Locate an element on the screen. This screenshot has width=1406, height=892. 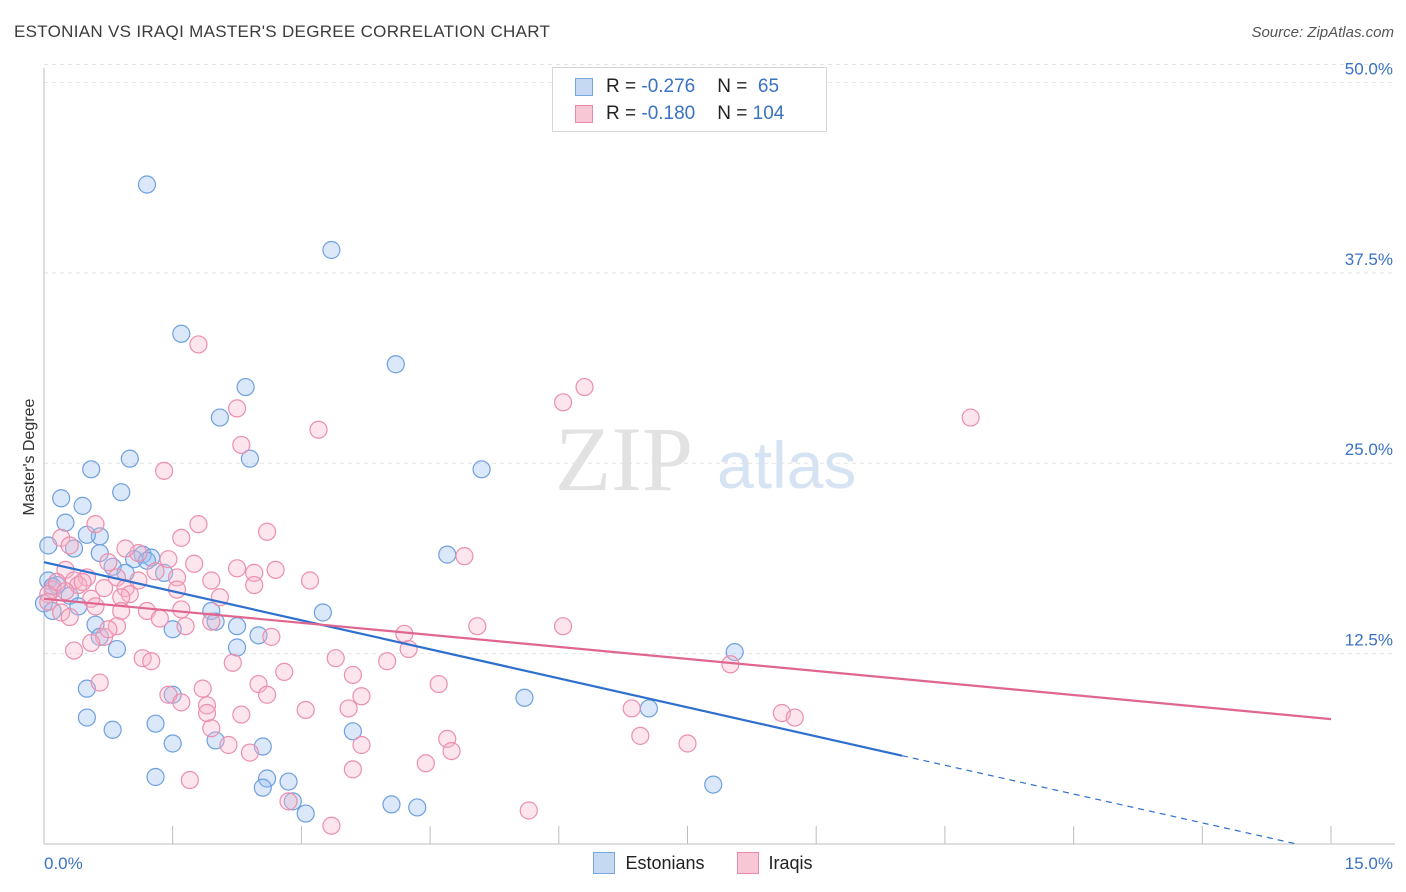
legend-item-iraqis: Iraqis is located at coordinates (774, 863).